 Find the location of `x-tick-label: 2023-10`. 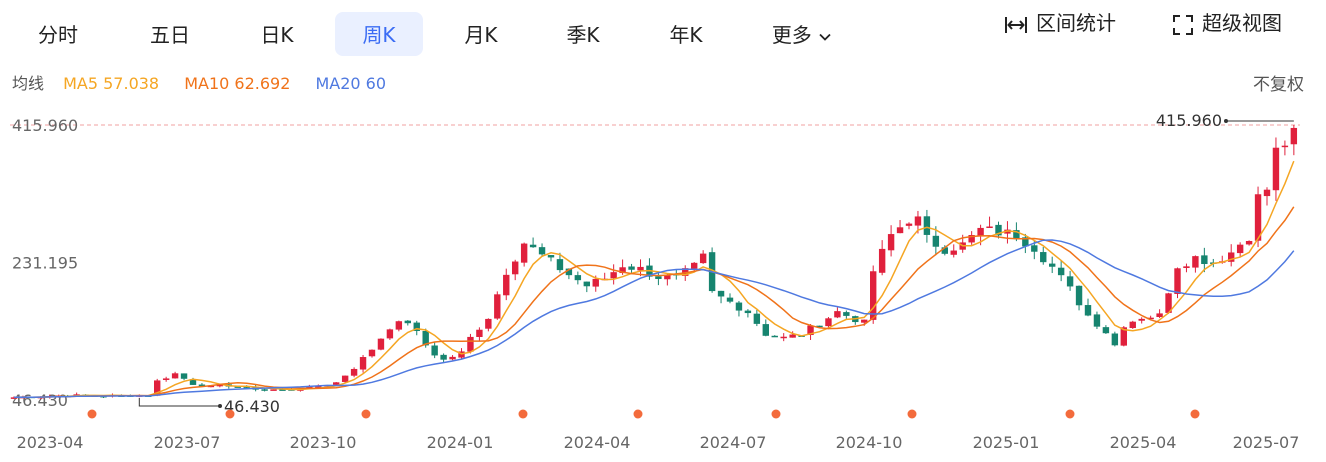

x-tick-label: 2023-10 is located at coordinates (323, 442).